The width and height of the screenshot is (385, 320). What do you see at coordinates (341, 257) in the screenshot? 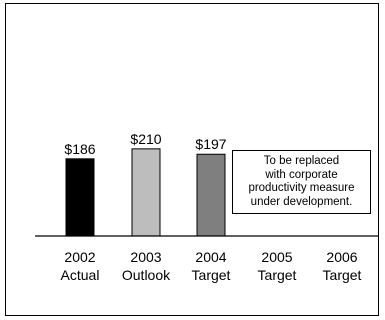
I see `category-label-2006-year: 2006` at bounding box center [341, 257].